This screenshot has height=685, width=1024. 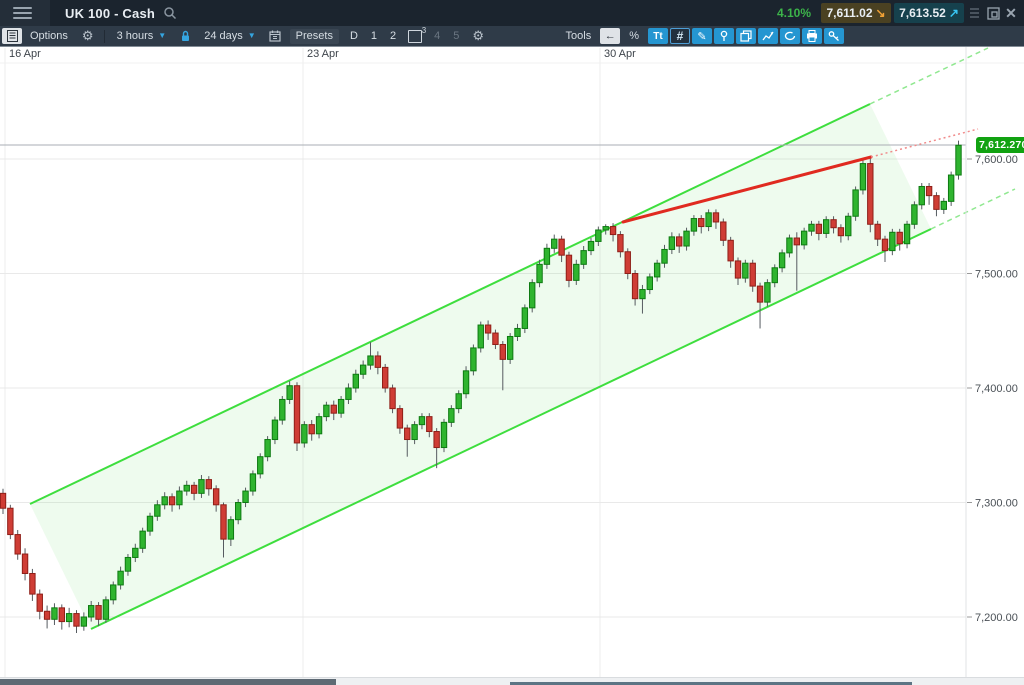 I want to click on grid-toggle-button: #, so click(x=680, y=36).